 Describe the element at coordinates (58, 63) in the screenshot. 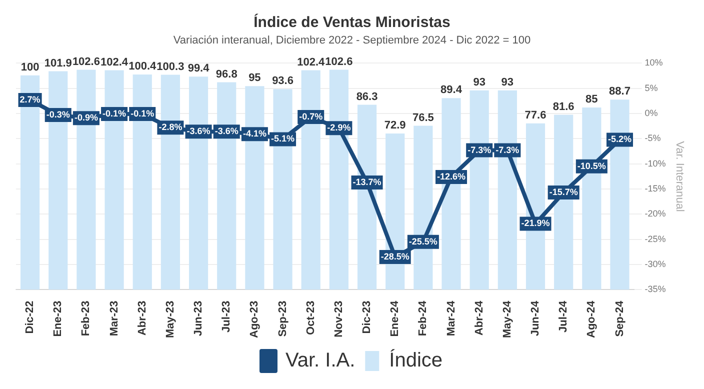

I see `data-label: 101.9` at that location.